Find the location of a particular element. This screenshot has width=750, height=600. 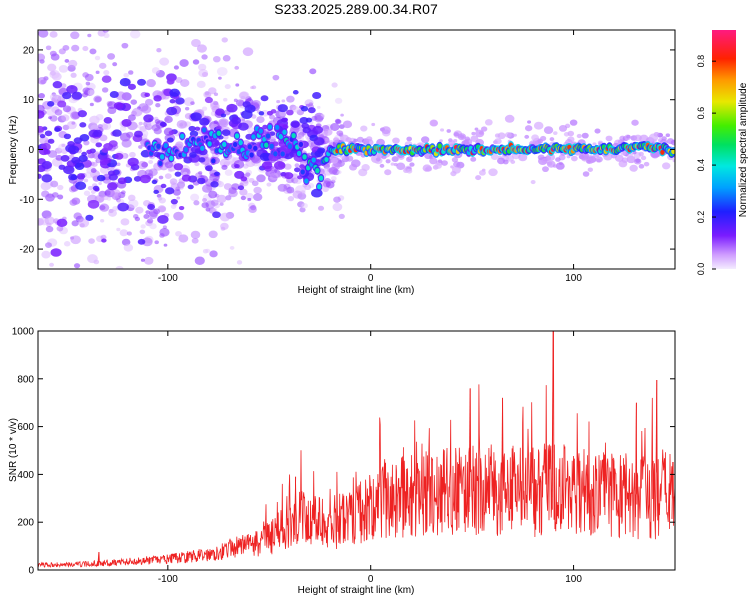

snr-peak is located at coordinates (552, 420).